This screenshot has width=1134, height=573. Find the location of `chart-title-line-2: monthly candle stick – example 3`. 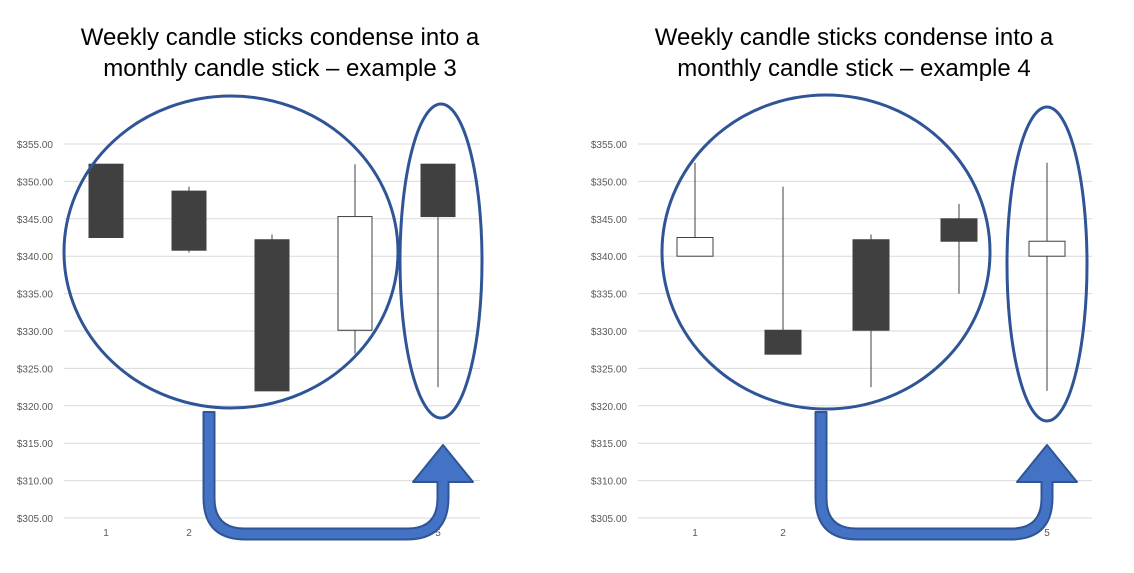

chart-title-line-2: monthly candle stick – example 3 is located at coordinates (280, 68).